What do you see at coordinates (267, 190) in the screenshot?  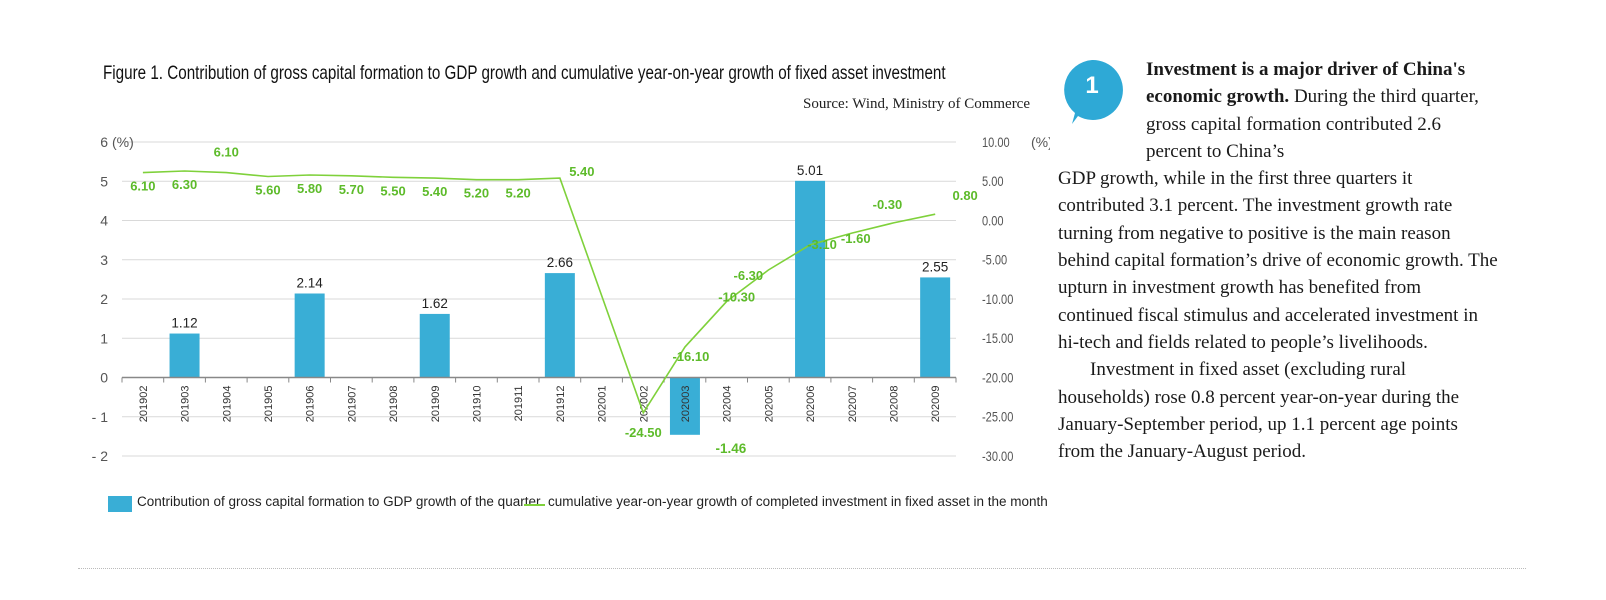 I see `line-label: 5.60` at bounding box center [267, 190].